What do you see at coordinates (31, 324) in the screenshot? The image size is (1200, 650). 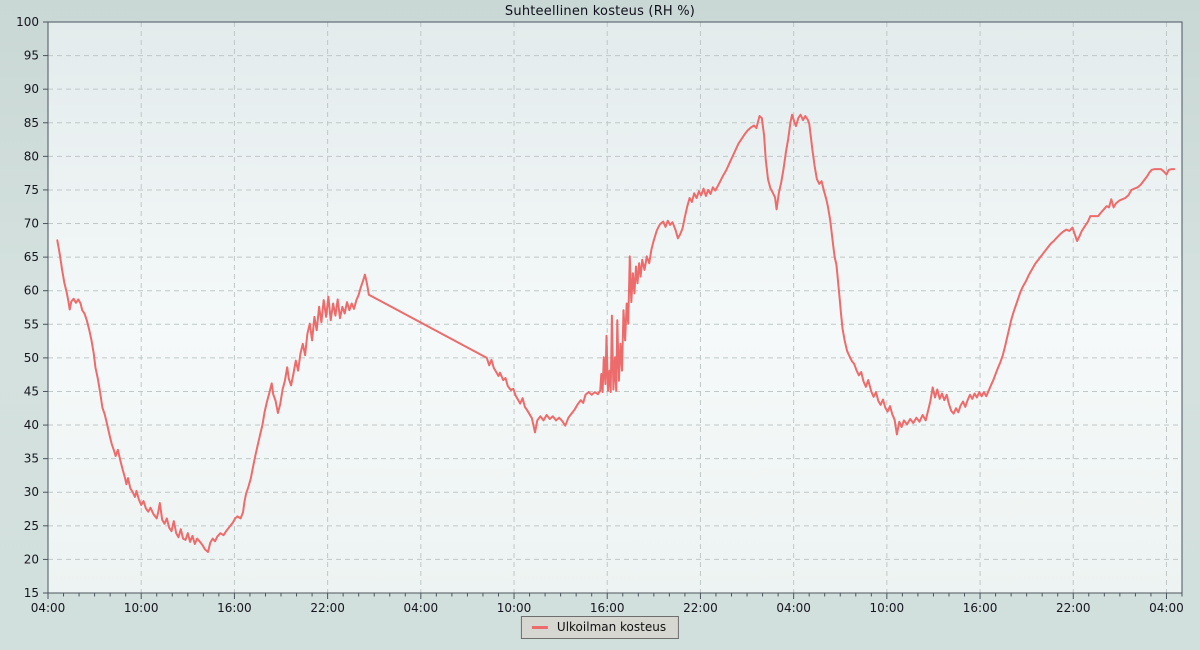 I see `y-tick-label: 55` at bounding box center [31, 324].